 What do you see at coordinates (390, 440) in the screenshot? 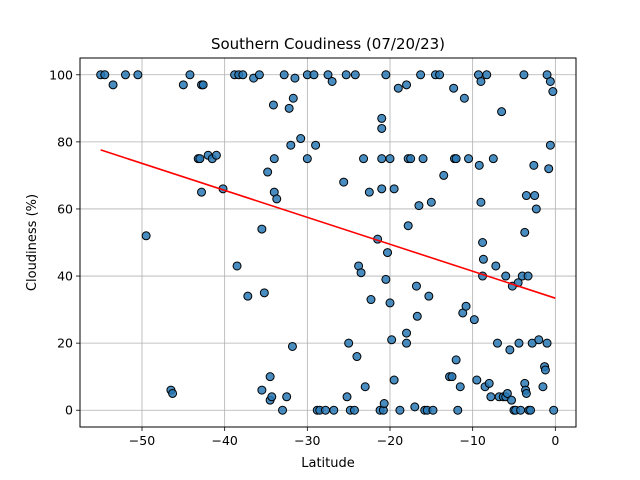
I see `x-tick-label: −20` at bounding box center [390, 440].